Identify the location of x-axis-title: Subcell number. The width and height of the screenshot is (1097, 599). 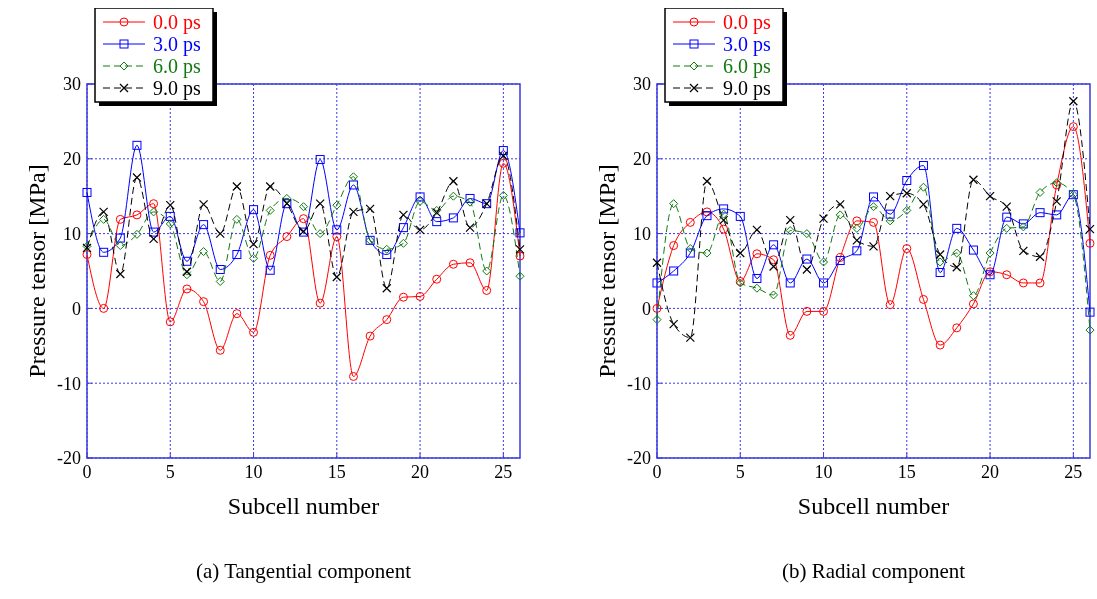
(873, 506).